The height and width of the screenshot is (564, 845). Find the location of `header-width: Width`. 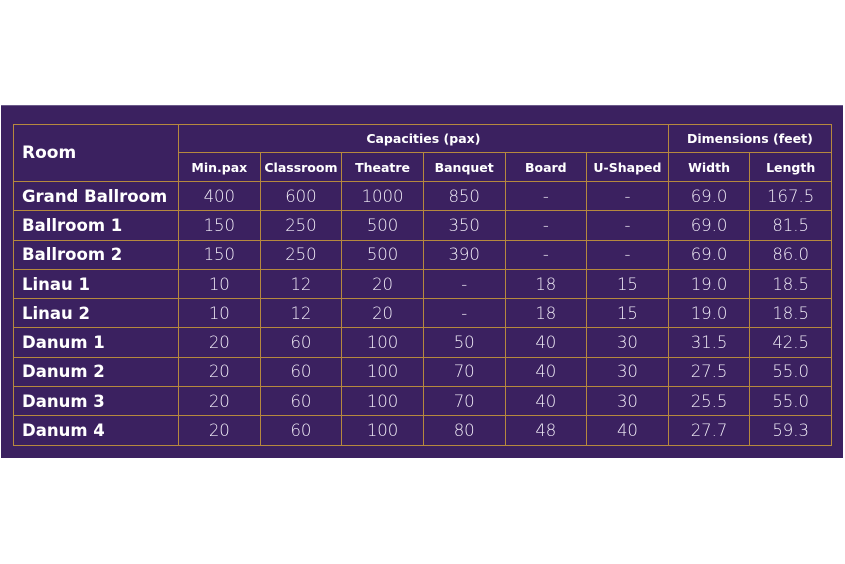

header-width: Width is located at coordinates (709, 167).